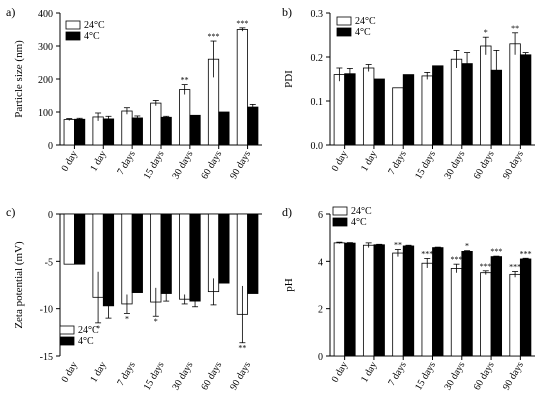 This screenshot has height=401, width=550. What do you see at coordinates (183, 376) in the screenshot?
I see `x-tick-label: 30 days` at bounding box center [183, 376].